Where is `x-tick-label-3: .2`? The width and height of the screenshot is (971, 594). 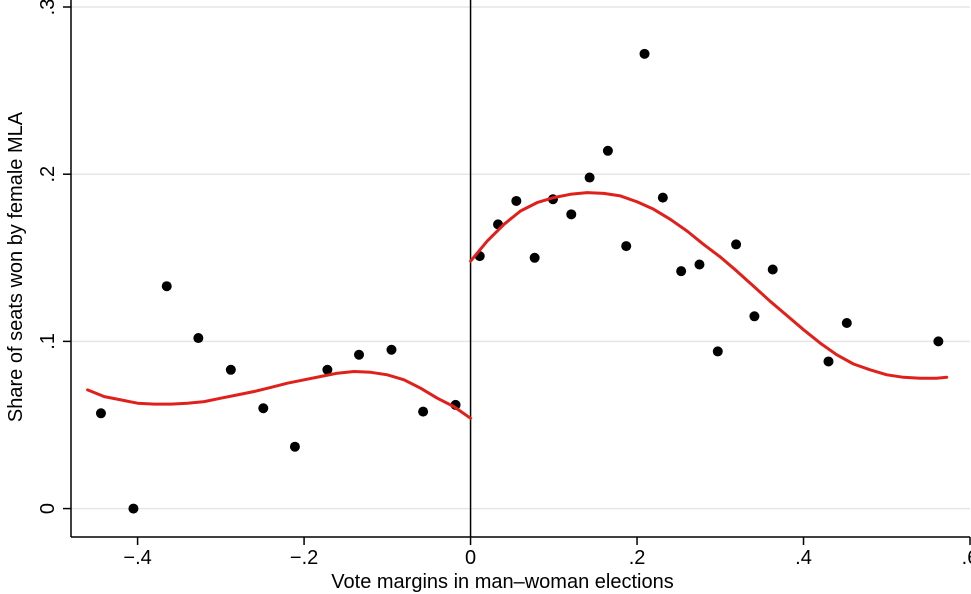
x-tick-label-3: .2 is located at coordinates (637, 558).